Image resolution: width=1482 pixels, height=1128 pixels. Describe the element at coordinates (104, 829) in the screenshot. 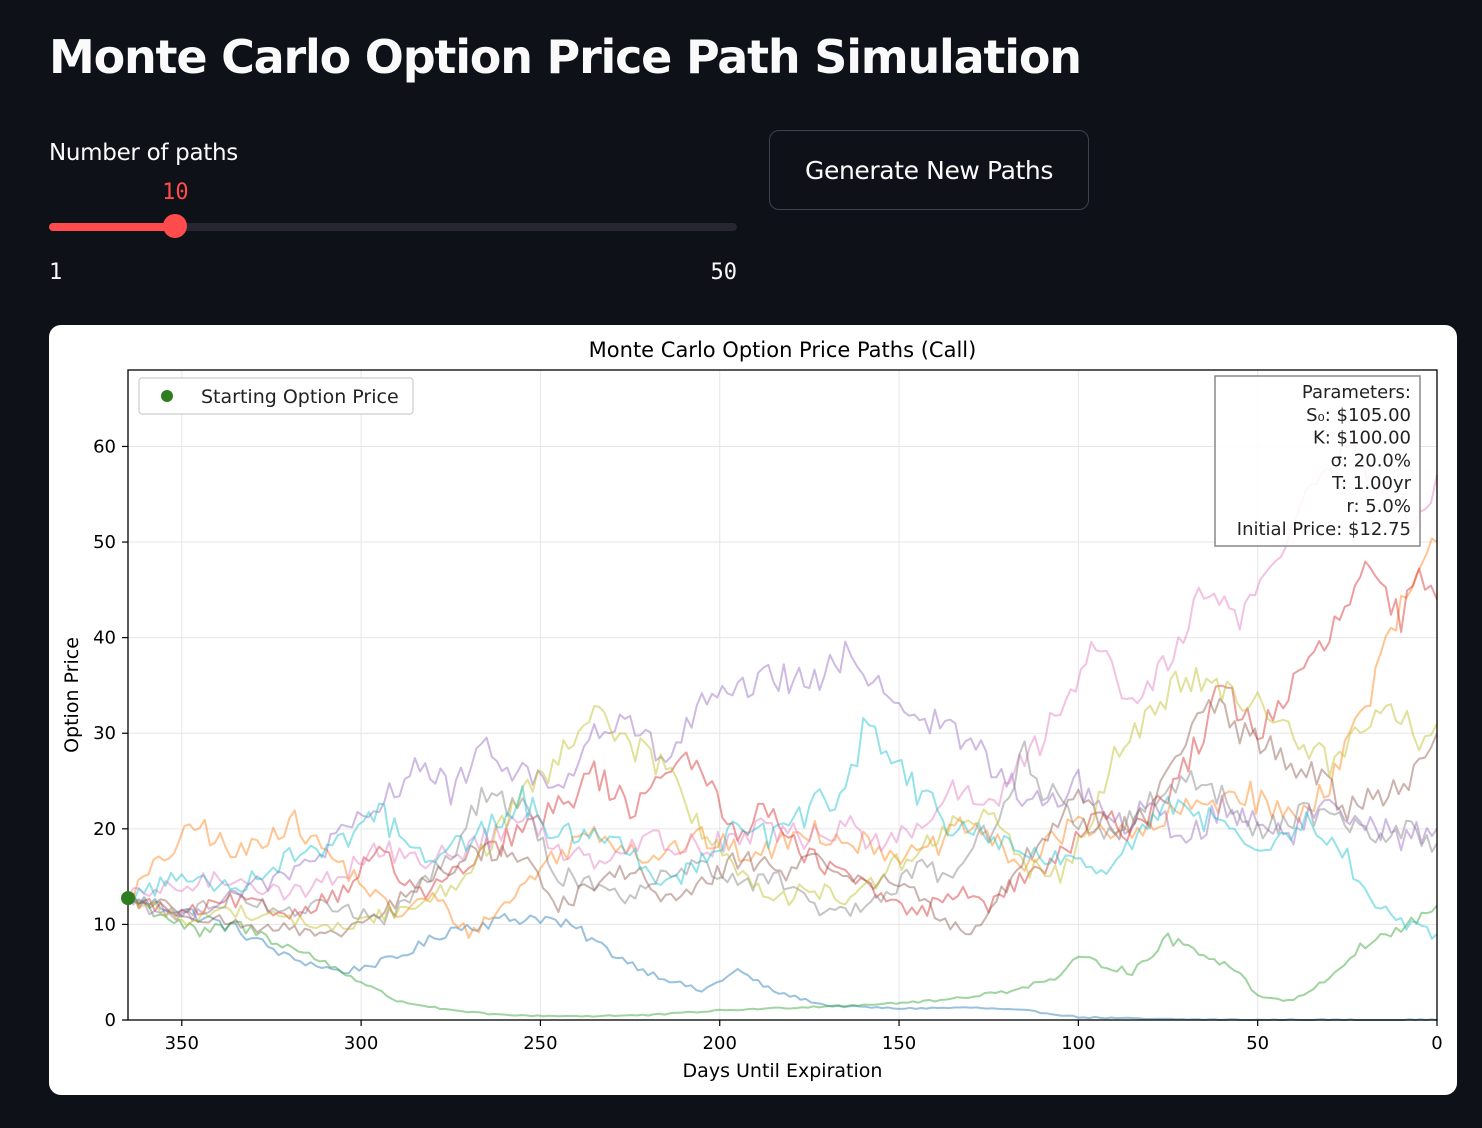

I see `y-tick-label: 20` at that location.